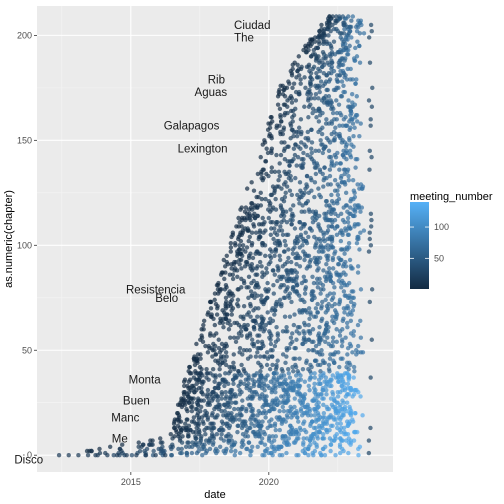 This screenshot has height=504, width=504. What do you see at coordinates (211, 93) in the screenshot?
I see `chapter-label: Aguas` at bounding box center [211, 93].